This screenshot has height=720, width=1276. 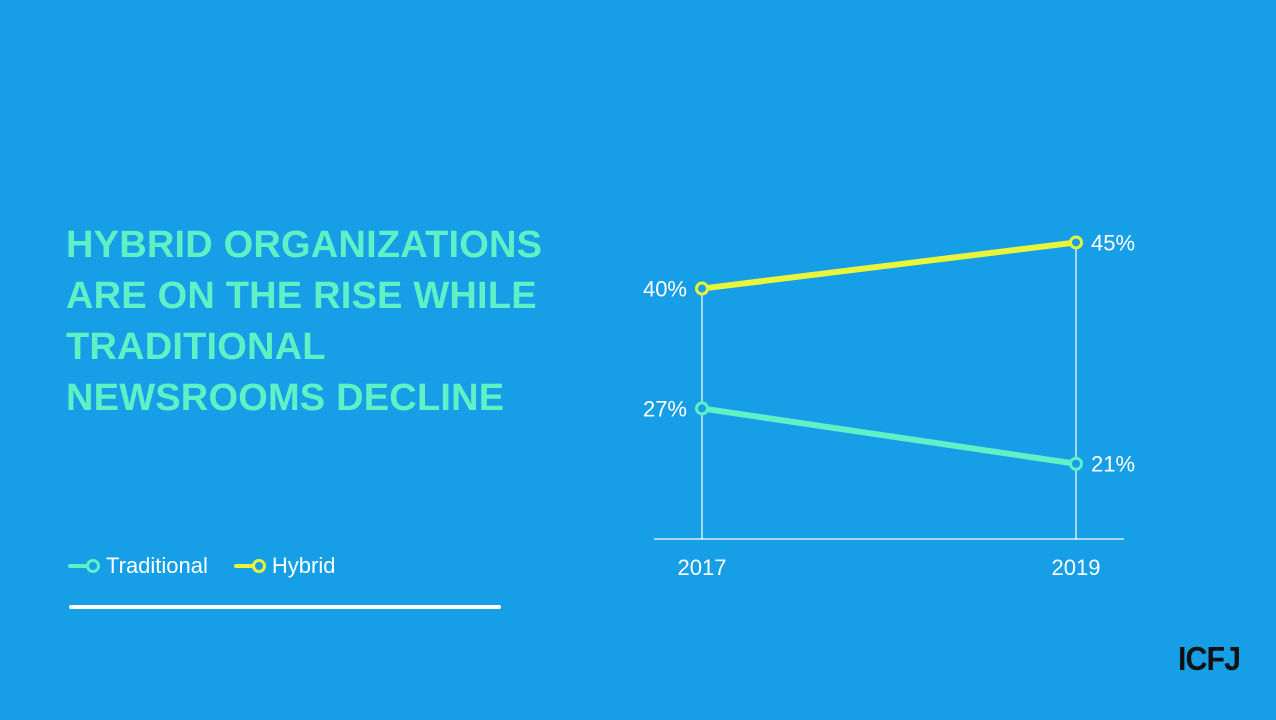 I want to click on data-point-traditional-2019, so click(x=1076, y=463).